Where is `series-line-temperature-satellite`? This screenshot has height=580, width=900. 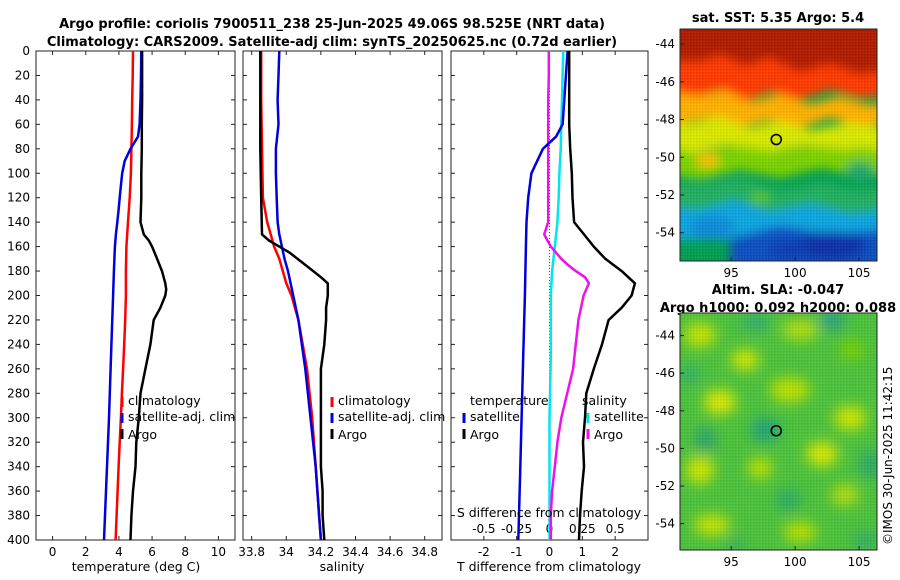 series-line-temperature-satellite is located at coordinates (543, 295).